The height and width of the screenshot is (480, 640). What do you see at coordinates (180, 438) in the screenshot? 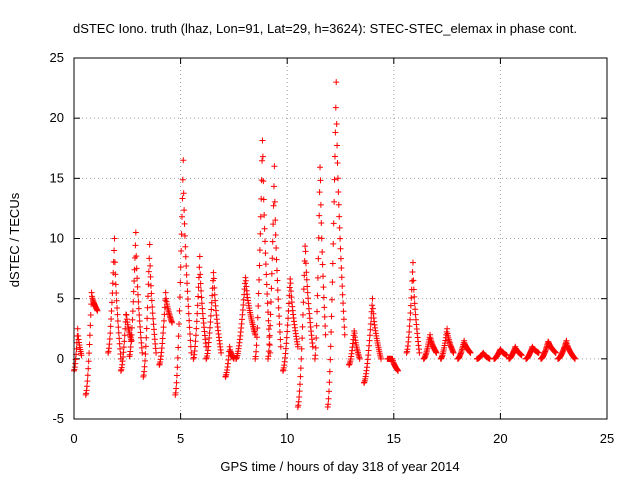
I see `x-tick-label: 5` at bounding box center [180, 438].